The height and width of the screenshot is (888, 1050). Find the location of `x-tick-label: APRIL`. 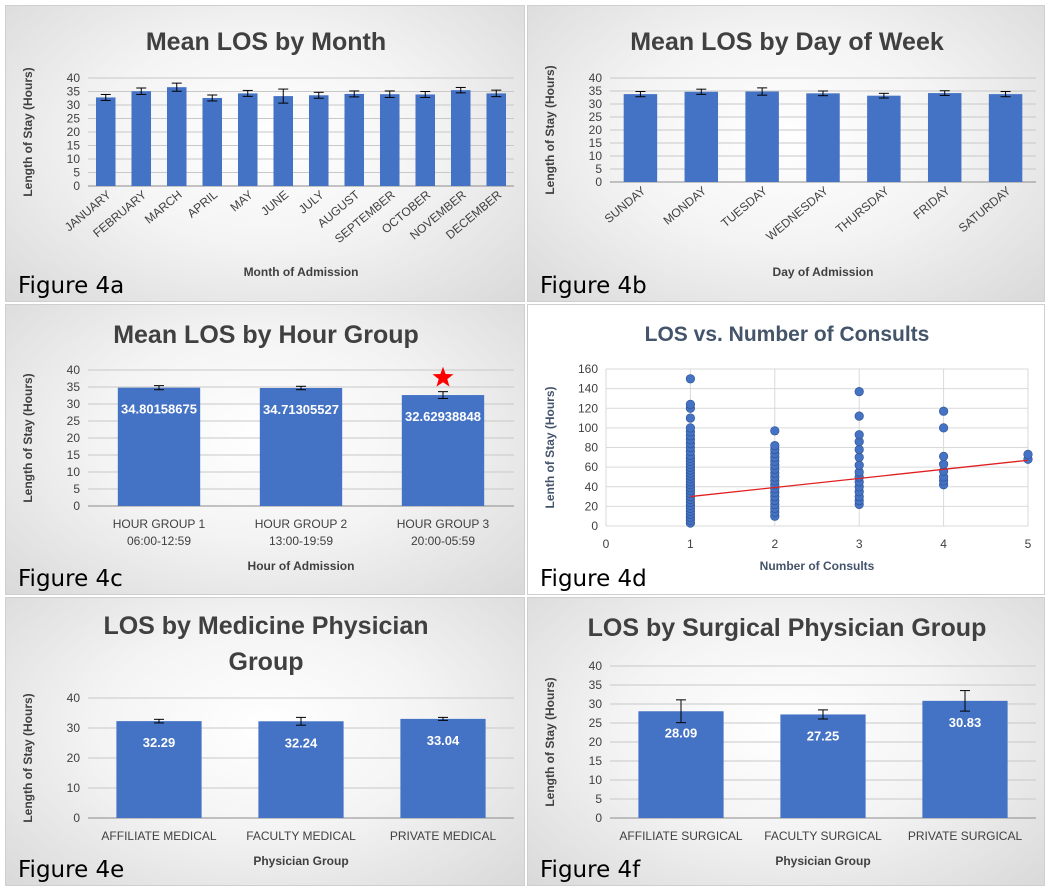

x-tick-label: APRIL is located at coordinates (203, 203).